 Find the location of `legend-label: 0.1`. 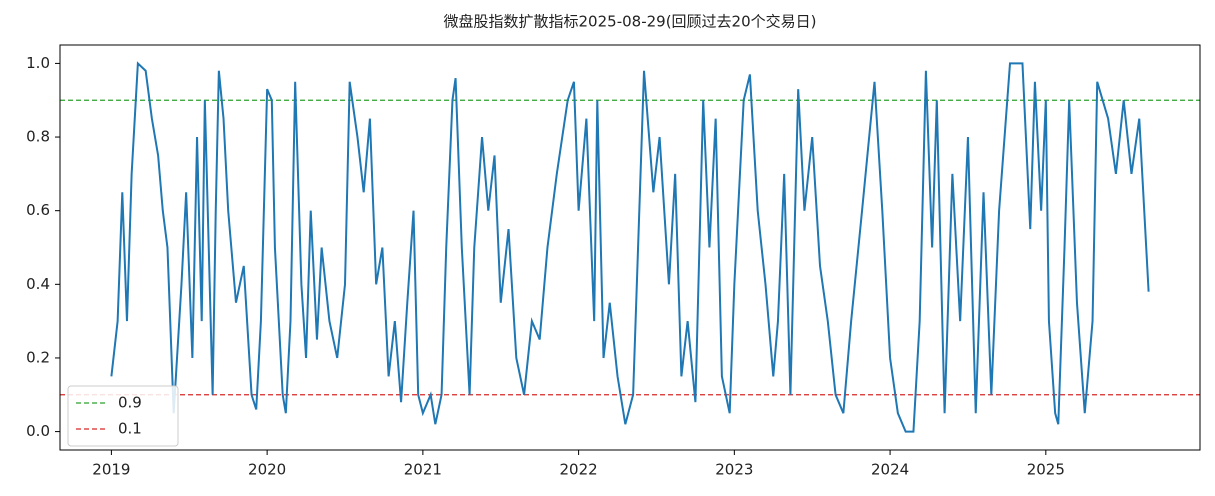

legend-label: 0.1 is located at coordinates (130, 429).